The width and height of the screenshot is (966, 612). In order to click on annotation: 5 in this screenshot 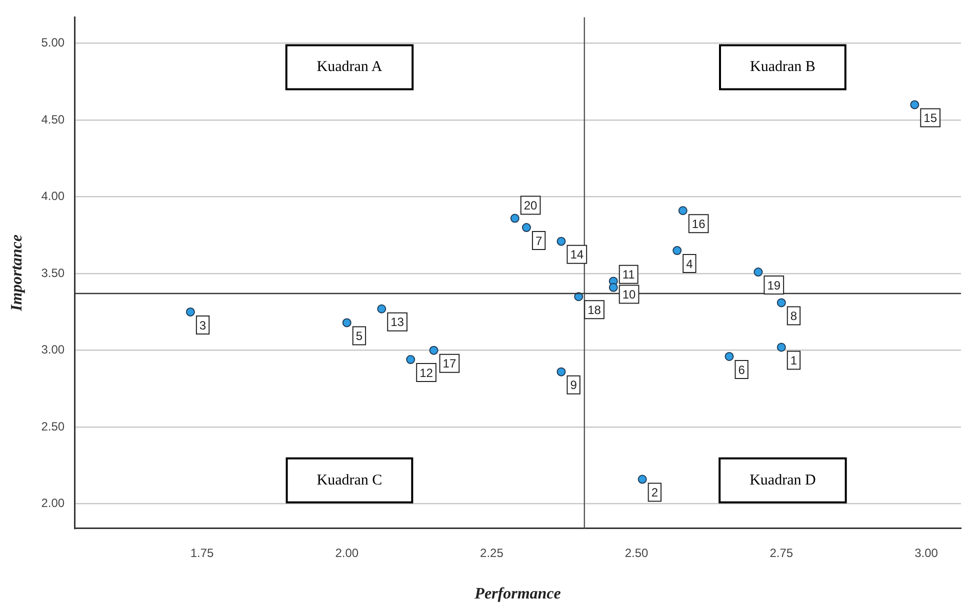, I will do `click(359, 336)`.